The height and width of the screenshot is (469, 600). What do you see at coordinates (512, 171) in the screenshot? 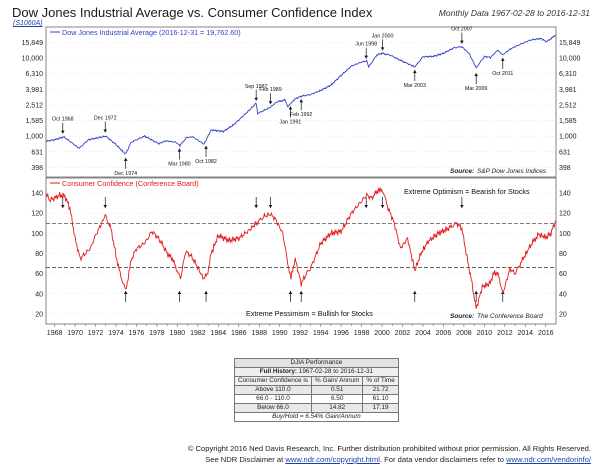
I see `djia-source-name: S&P Dow Jones Indices` at bounding box center [512, 171].